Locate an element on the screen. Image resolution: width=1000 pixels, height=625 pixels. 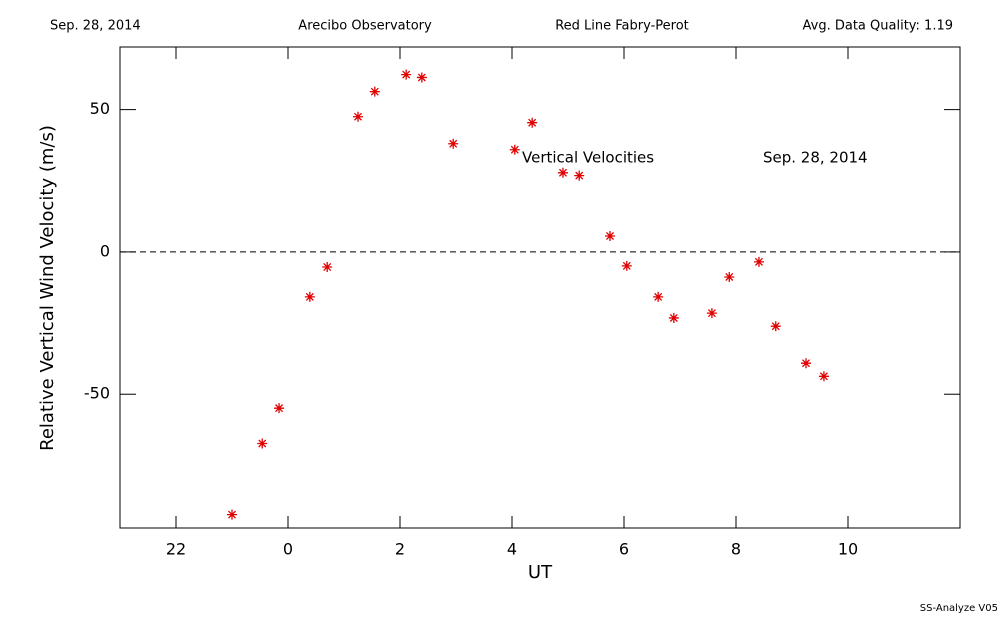
x-axis-label: UT is located at coordinates (540, 572).